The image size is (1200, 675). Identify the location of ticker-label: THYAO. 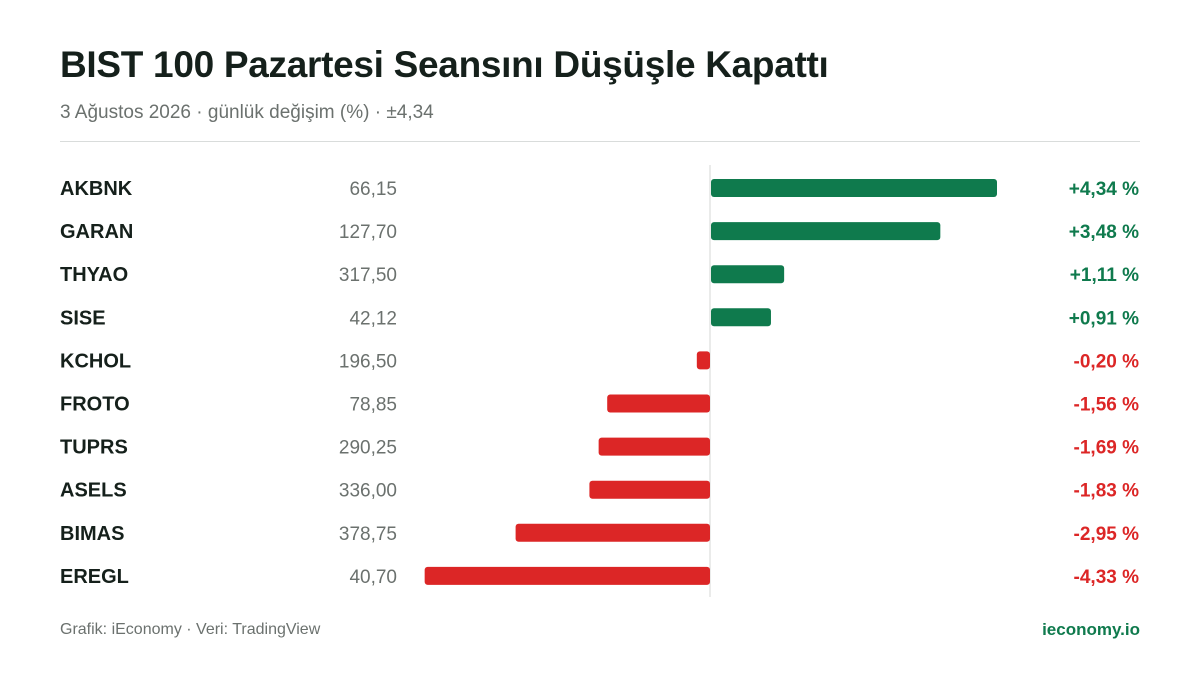
(94, 275).